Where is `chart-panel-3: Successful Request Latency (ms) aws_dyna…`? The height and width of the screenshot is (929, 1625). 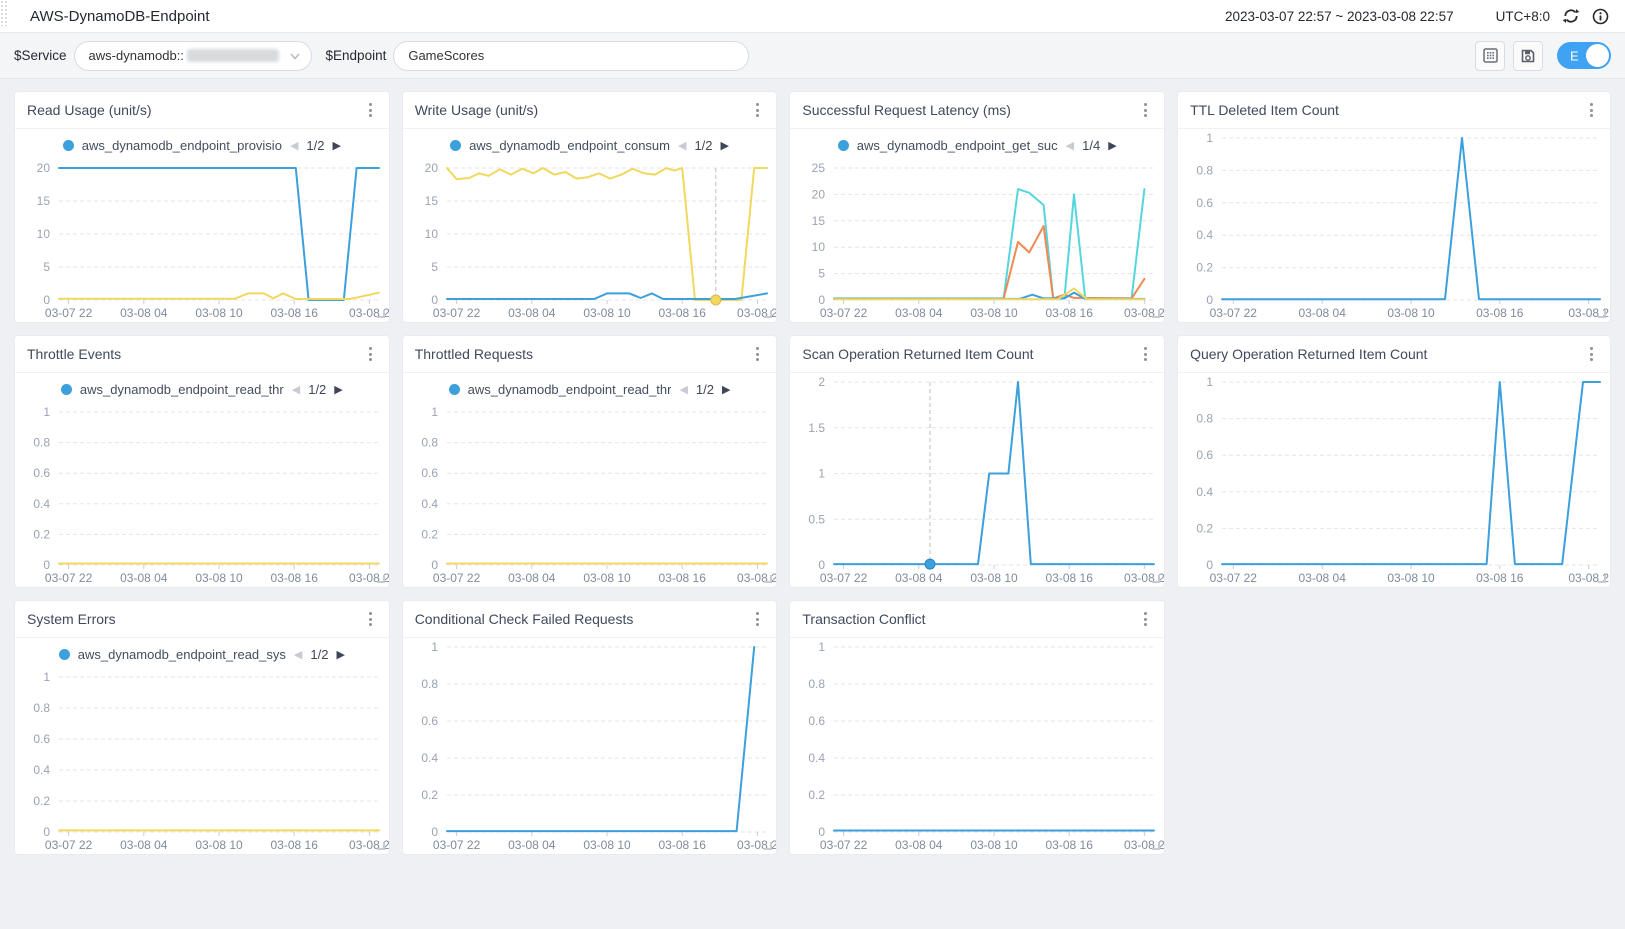 chart-panel-3: Successful Request Latency (ms) aws_dyna… is located at coordinates (977, 207).